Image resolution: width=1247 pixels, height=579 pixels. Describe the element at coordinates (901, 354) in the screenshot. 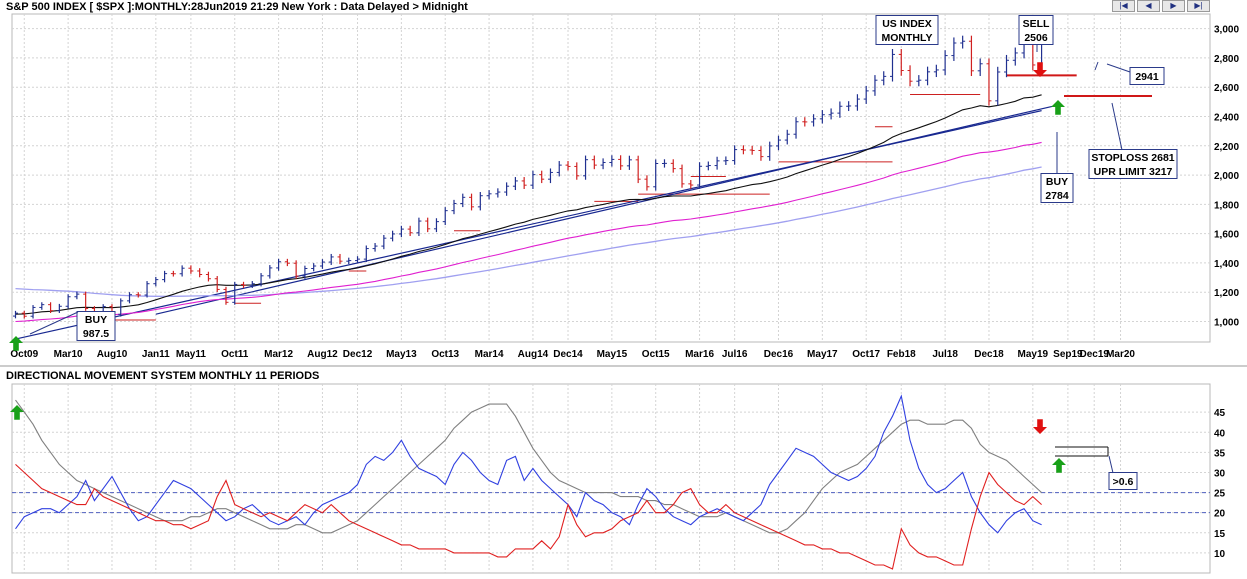

I see `x-tick-label: Feb18` at that location.